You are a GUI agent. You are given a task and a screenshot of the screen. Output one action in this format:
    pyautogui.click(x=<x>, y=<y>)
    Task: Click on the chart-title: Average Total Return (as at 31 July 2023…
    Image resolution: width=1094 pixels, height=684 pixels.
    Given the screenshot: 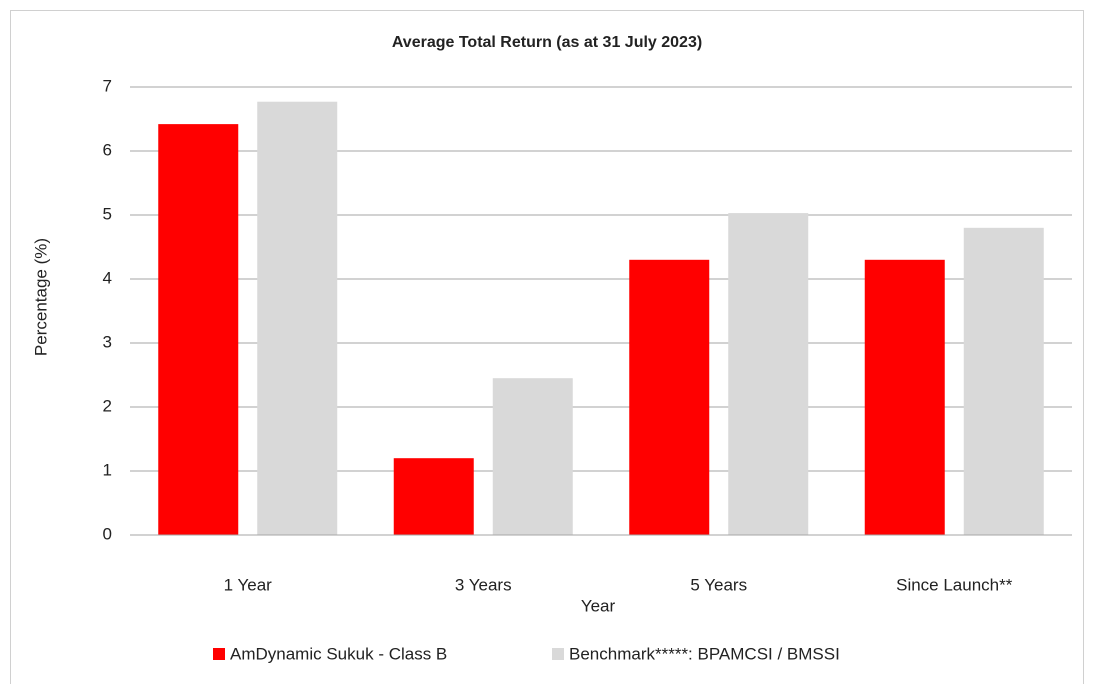 What is the action you would take?
    pyautogui.click(x=547, y=42)
    